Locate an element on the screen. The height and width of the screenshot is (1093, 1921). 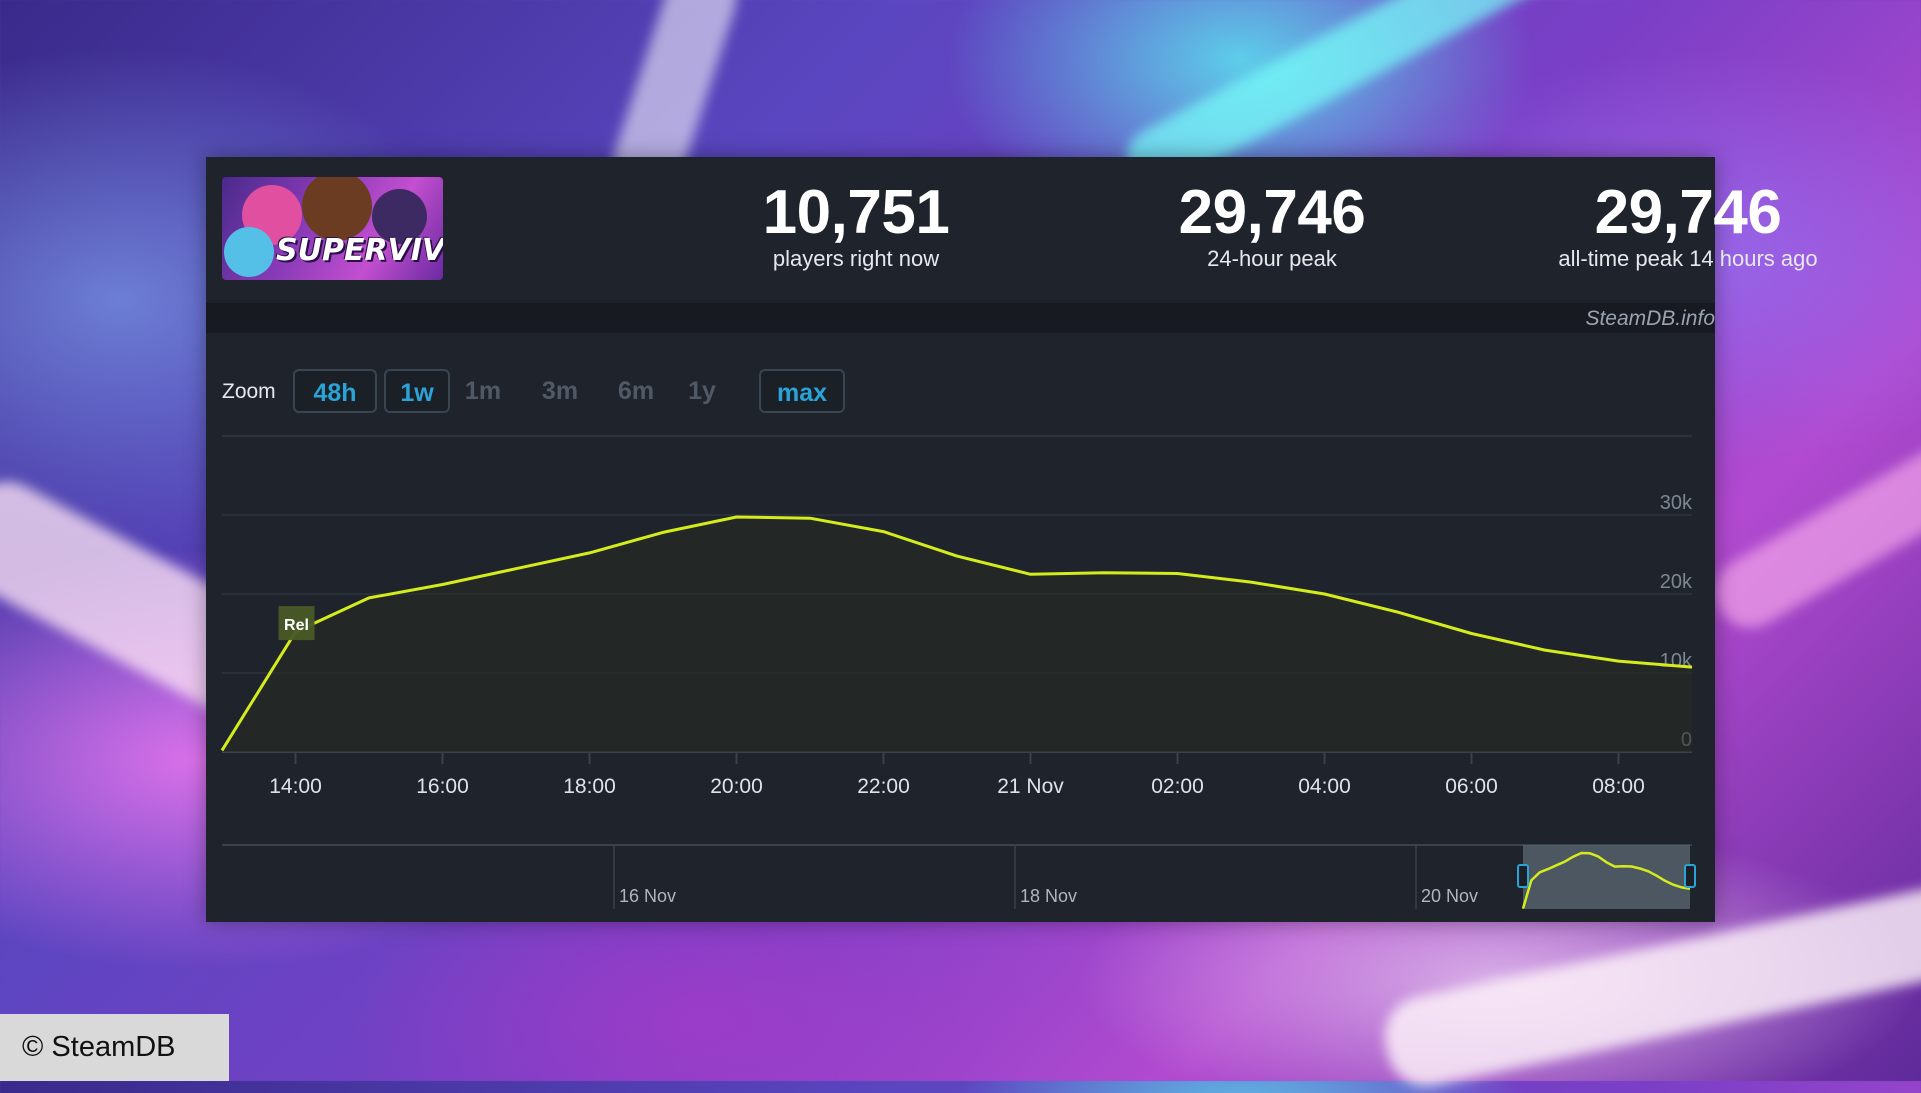
x-tick-label: 21 Nov is located at coordinates (1030, 786).